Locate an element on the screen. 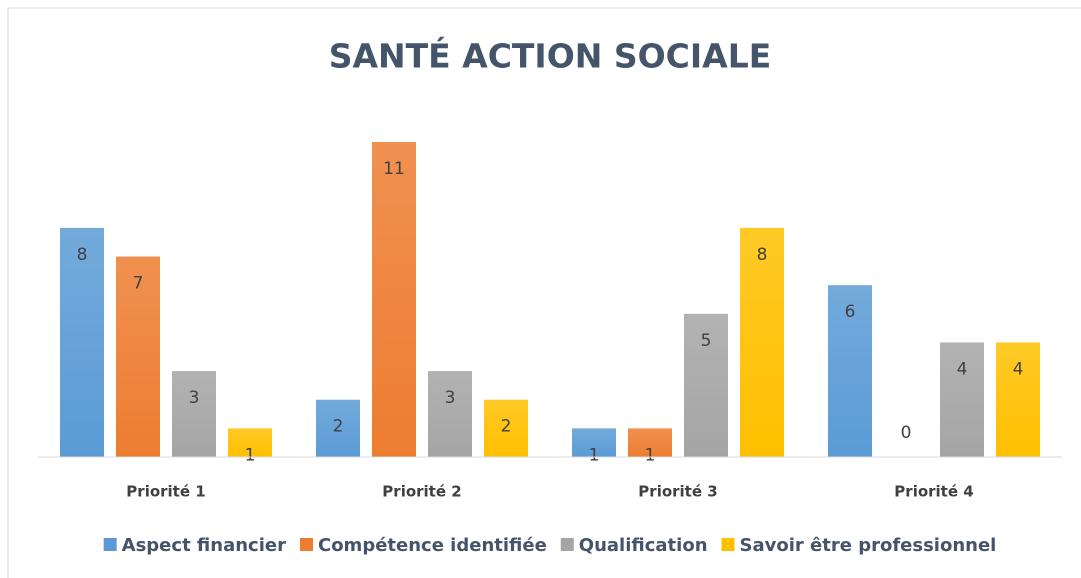 The image size is (1081, 578). data-label: 5 is located at coordinates (706, 341).